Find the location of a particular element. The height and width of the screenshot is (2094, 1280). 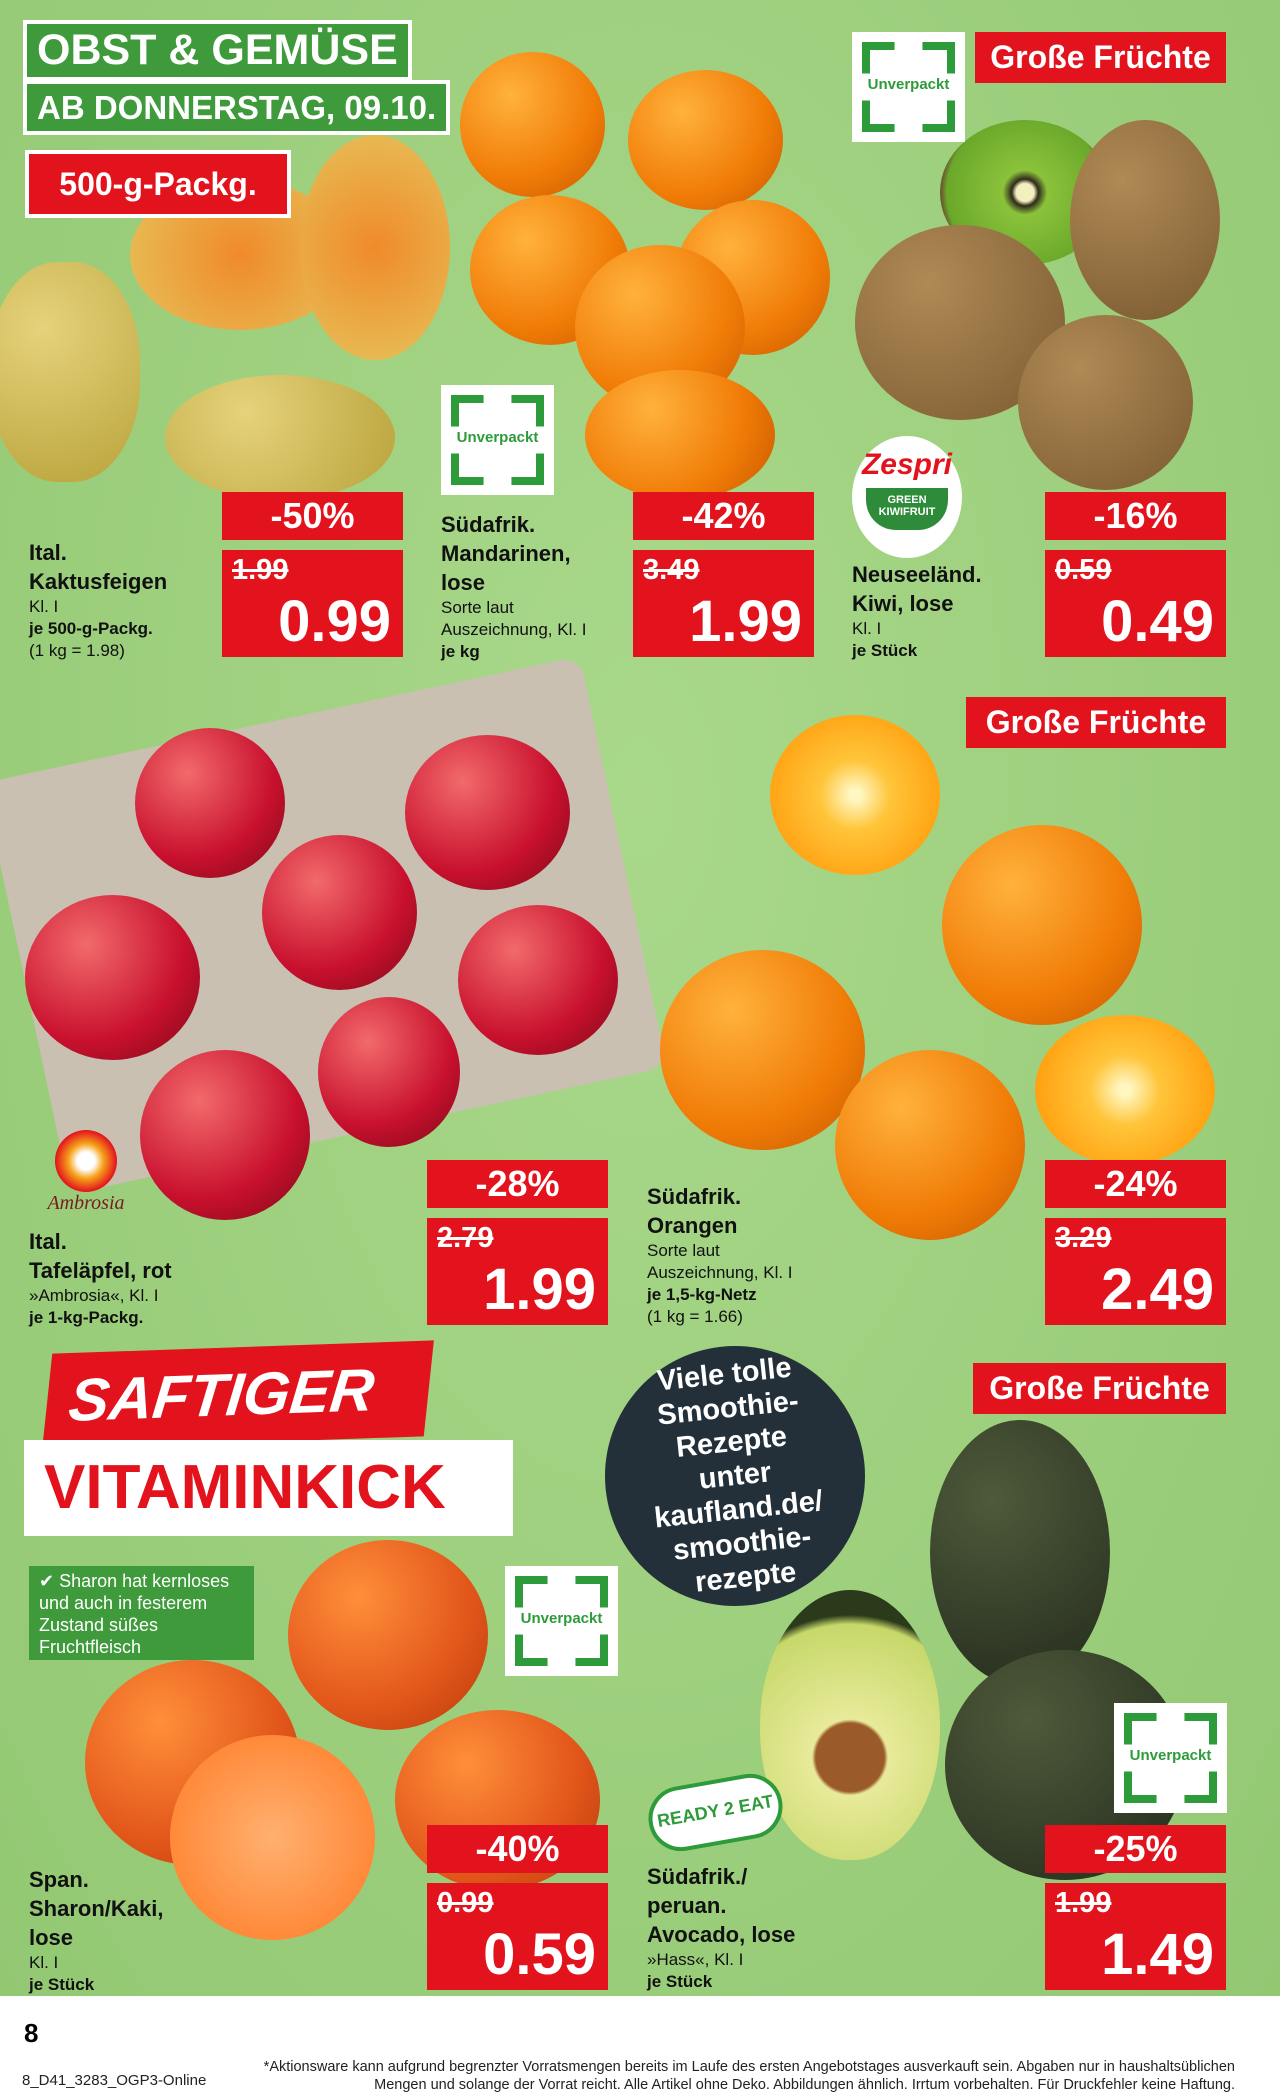

product-base-price: (1 kg = 1.66) is located at coordinates (695, 1316).